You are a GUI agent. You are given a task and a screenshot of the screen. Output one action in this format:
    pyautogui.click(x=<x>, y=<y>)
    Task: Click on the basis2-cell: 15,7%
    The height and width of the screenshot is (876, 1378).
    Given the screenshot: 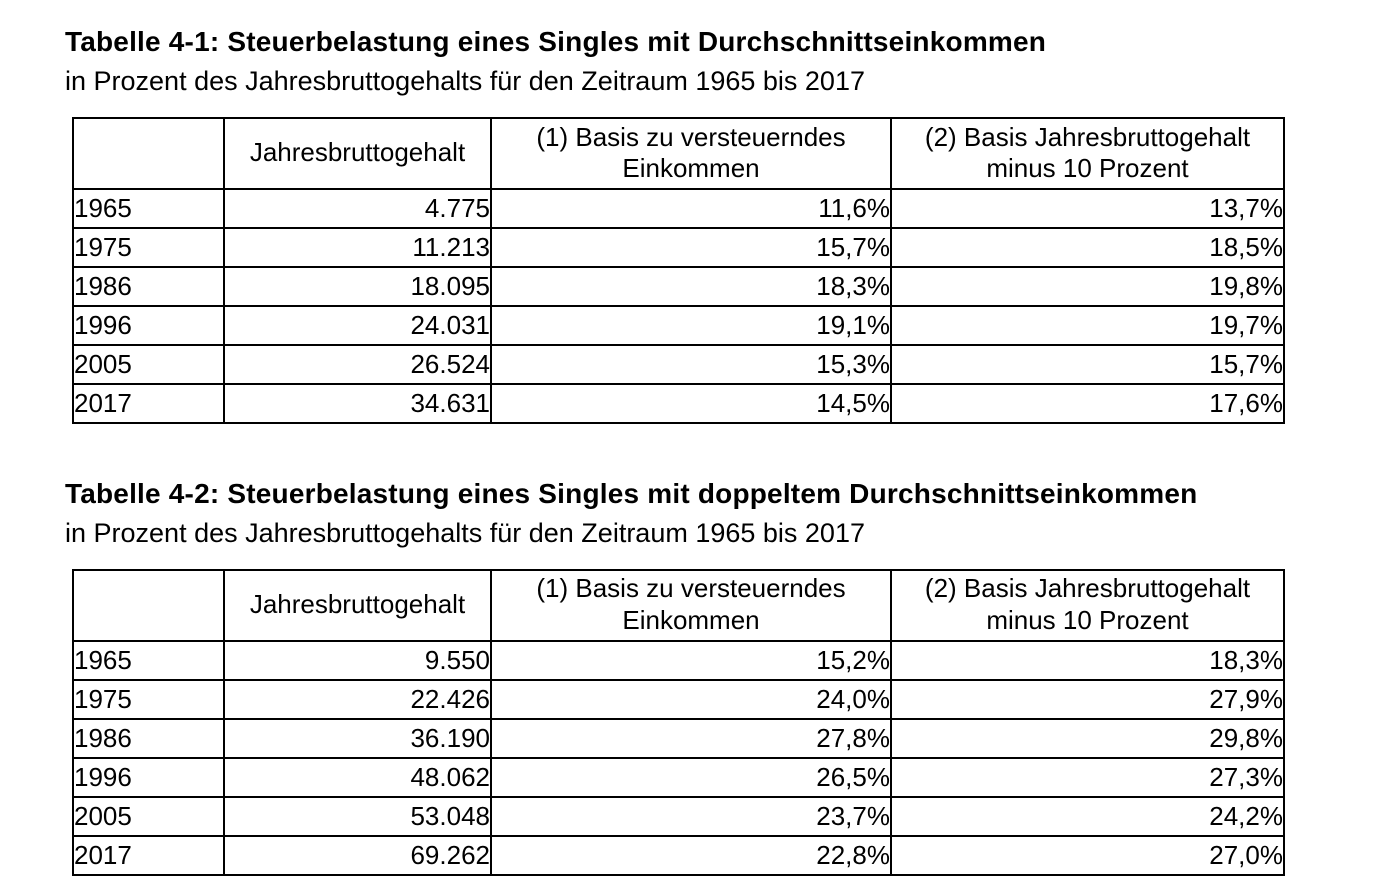 What is the action you would take?
    pyautogui.click(x=1087, y=364)
    